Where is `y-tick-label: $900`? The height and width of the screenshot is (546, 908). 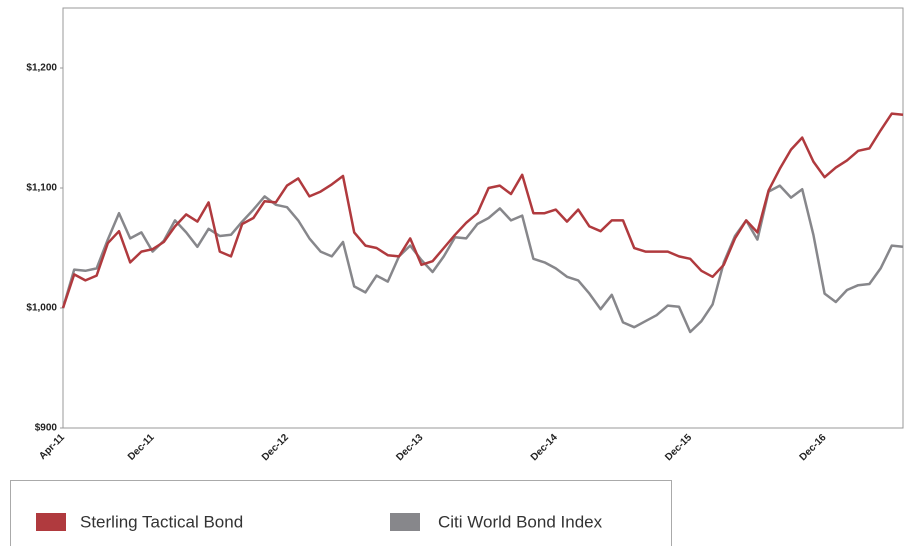
y-tick-label: $900 is located at coordinates (46, 428).